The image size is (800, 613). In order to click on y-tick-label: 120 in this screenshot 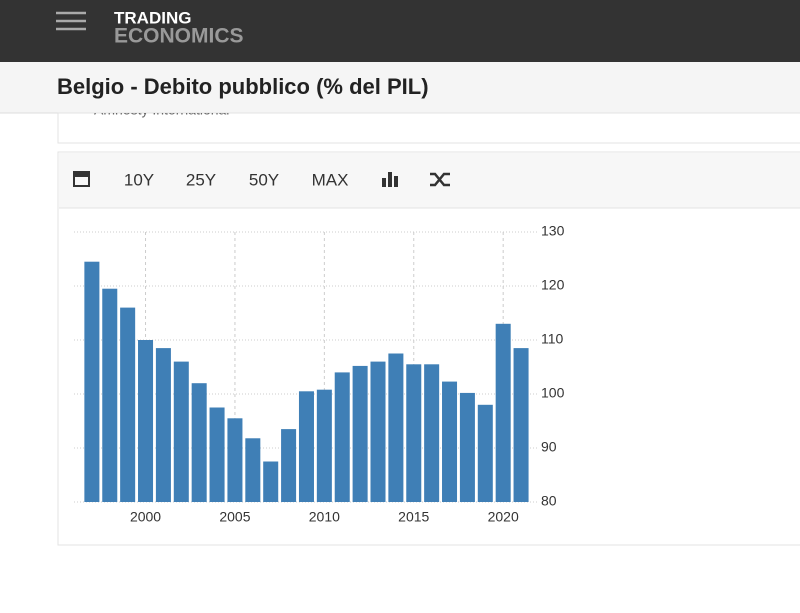, I will do `click(553, 285)`.